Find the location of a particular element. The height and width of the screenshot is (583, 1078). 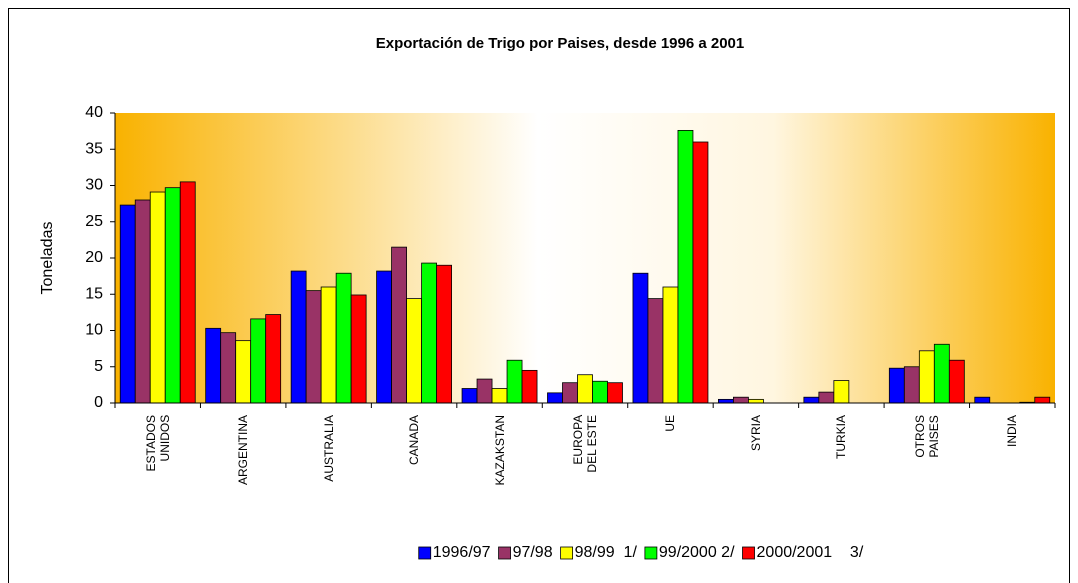

x-tick-label: EUROPA DEL ESTE is located at coordinates (585, 444).